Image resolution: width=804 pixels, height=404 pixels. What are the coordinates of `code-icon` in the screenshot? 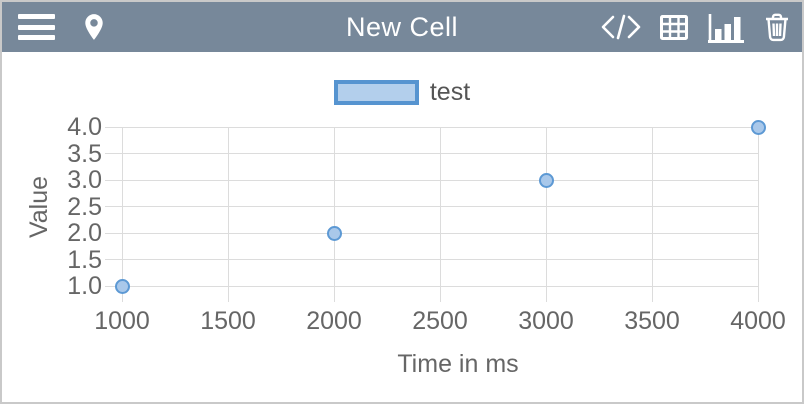 It's located at (621, 27).